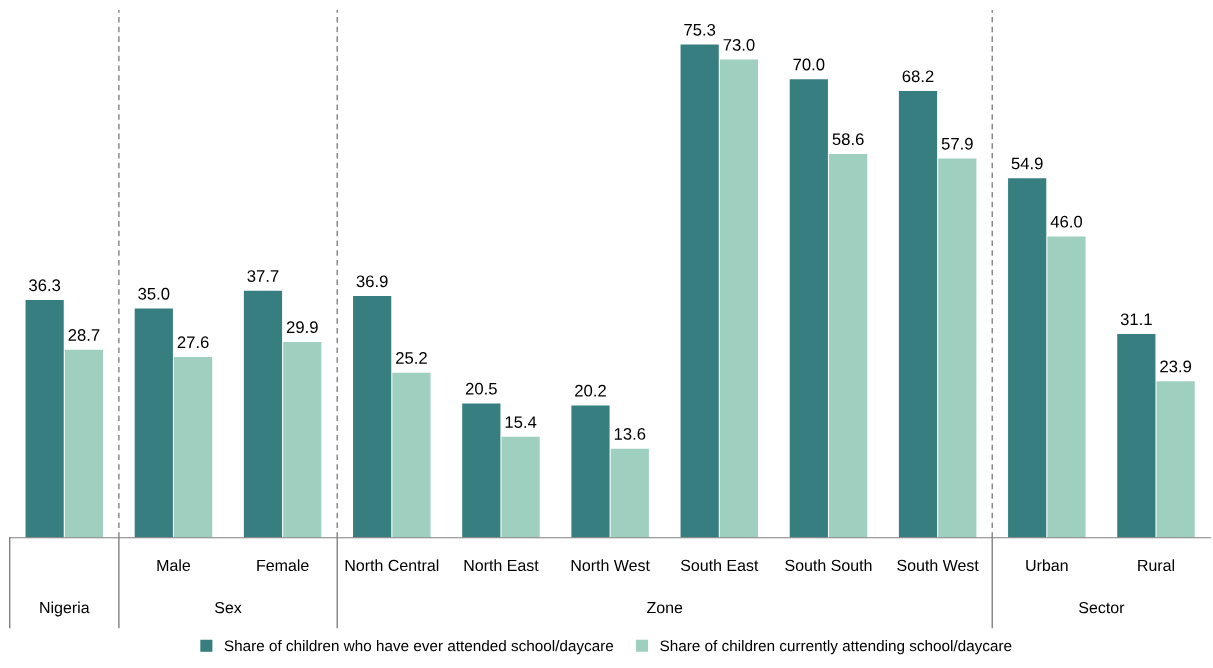 Image resolution: width=1213 pixels, height=668 pixels. Describe the element at coordinates (392, 565) in the screenshot. I see `x-tick-label: North Central` at that location.